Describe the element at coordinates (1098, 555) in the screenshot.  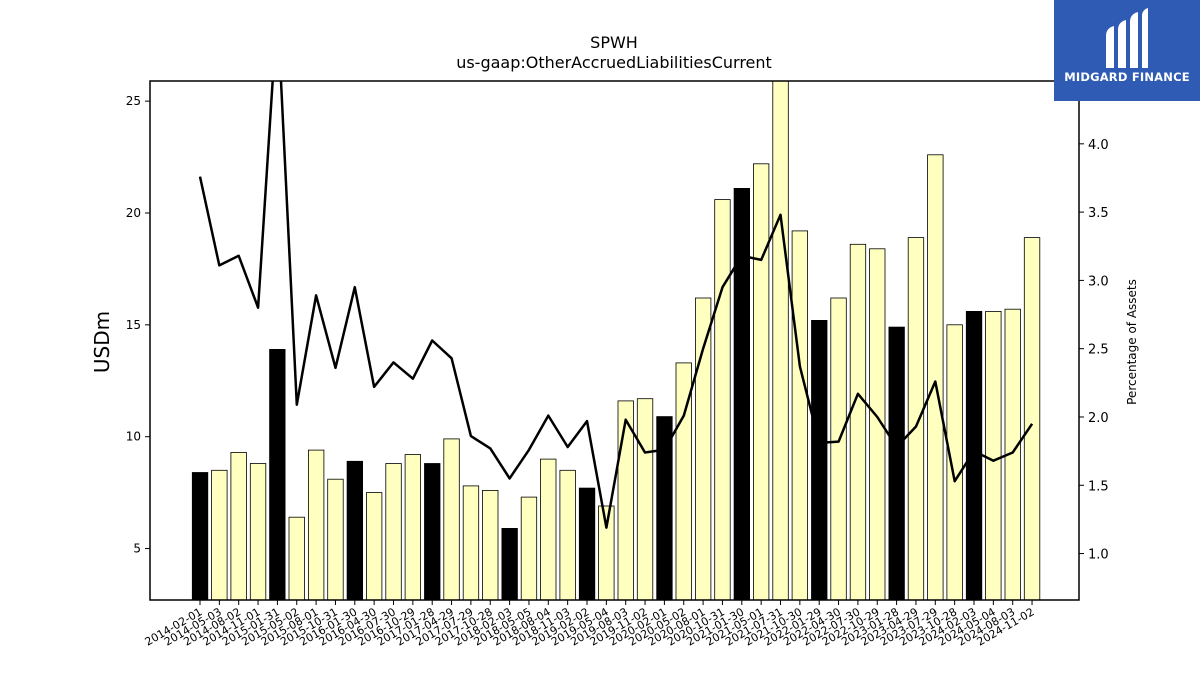
I see `y-right-tick-label: 1.0` at that location.